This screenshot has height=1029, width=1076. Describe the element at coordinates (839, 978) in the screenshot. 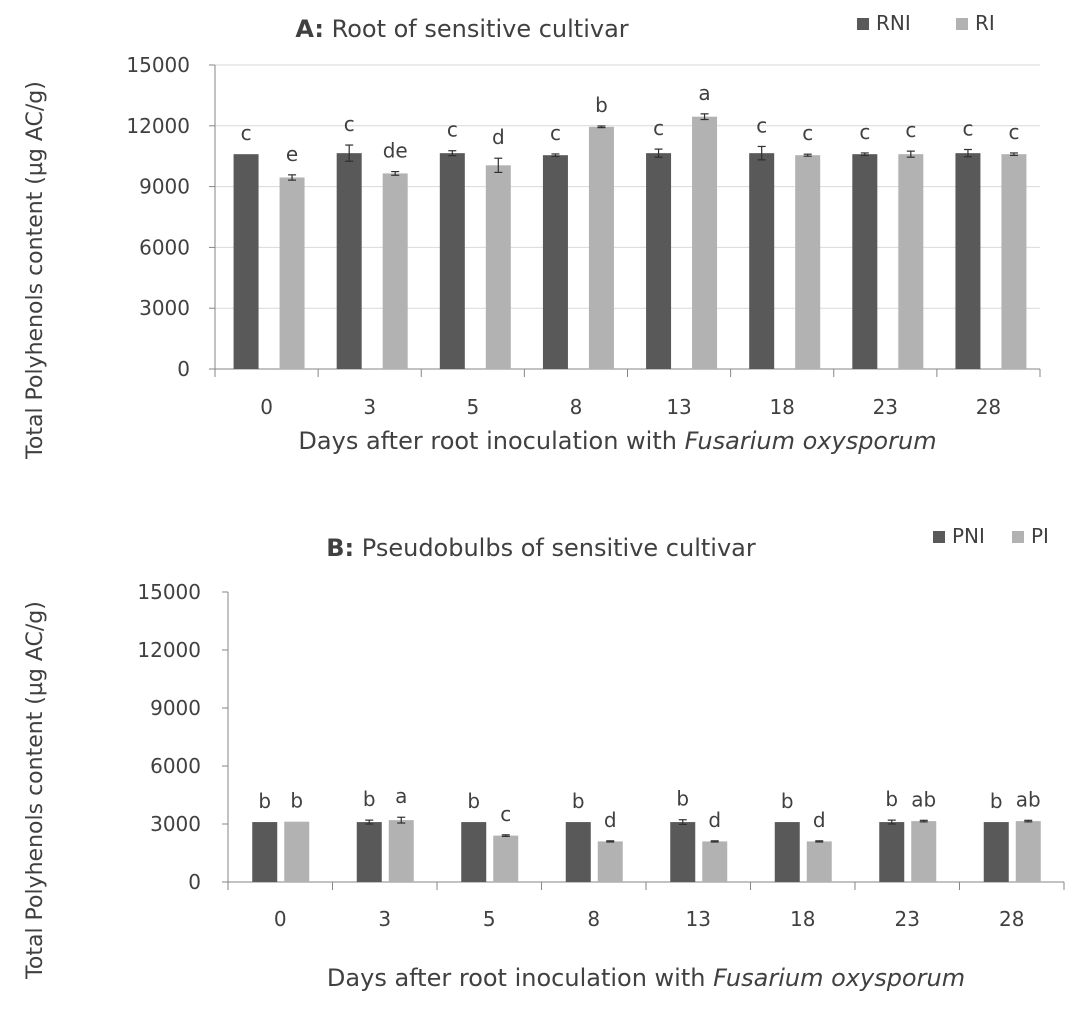

I see `x-axis-label-species: Fusarium oxysporum` at that location.